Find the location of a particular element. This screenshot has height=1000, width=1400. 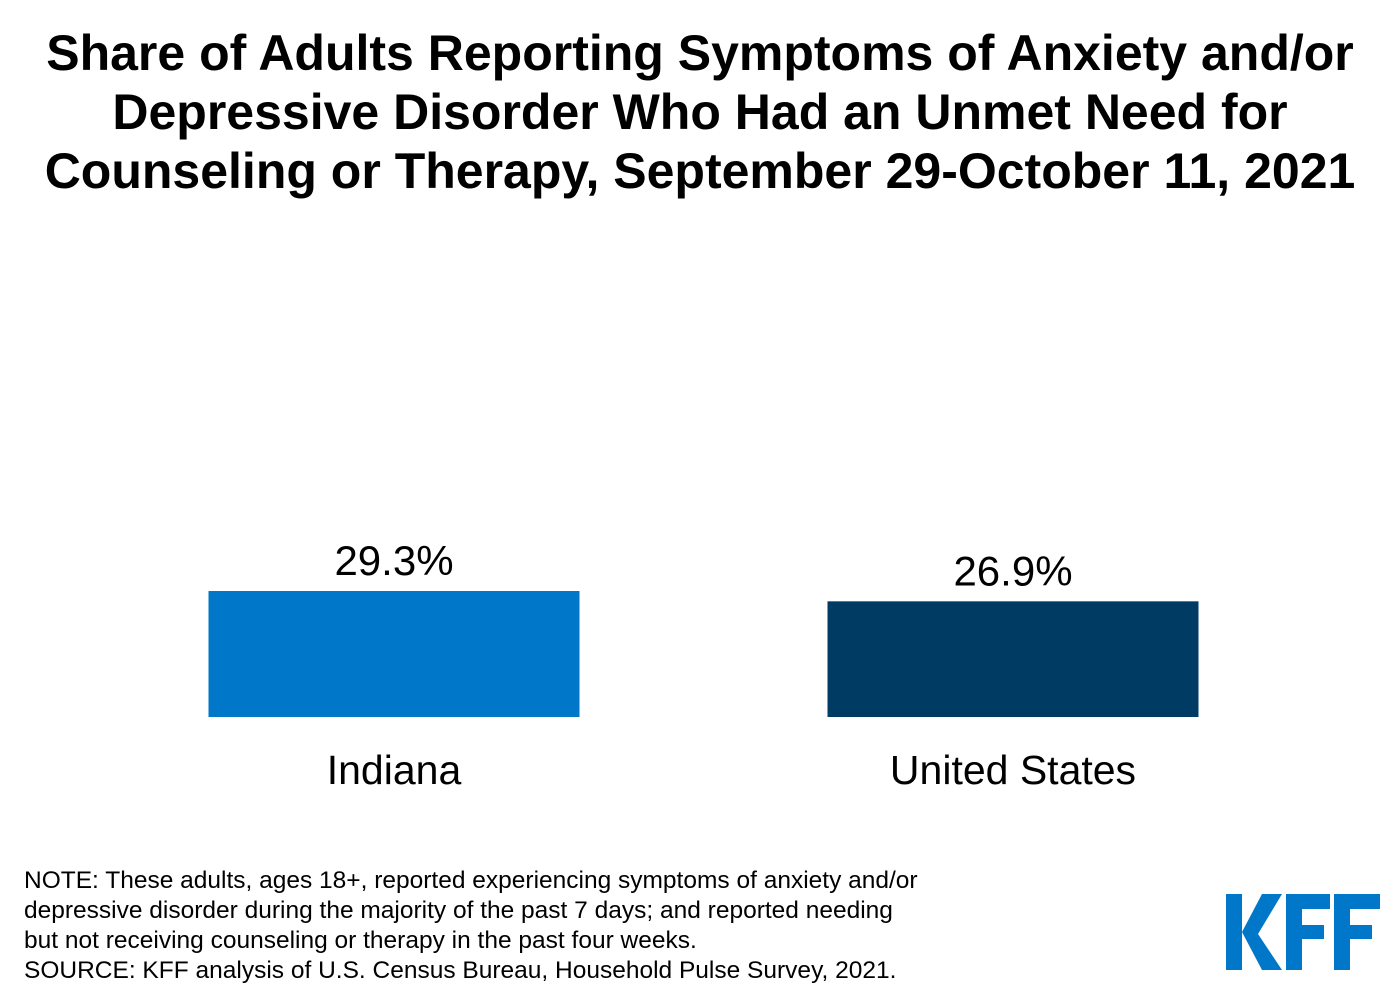

bar-indiana is located at coordinates (394, 654).